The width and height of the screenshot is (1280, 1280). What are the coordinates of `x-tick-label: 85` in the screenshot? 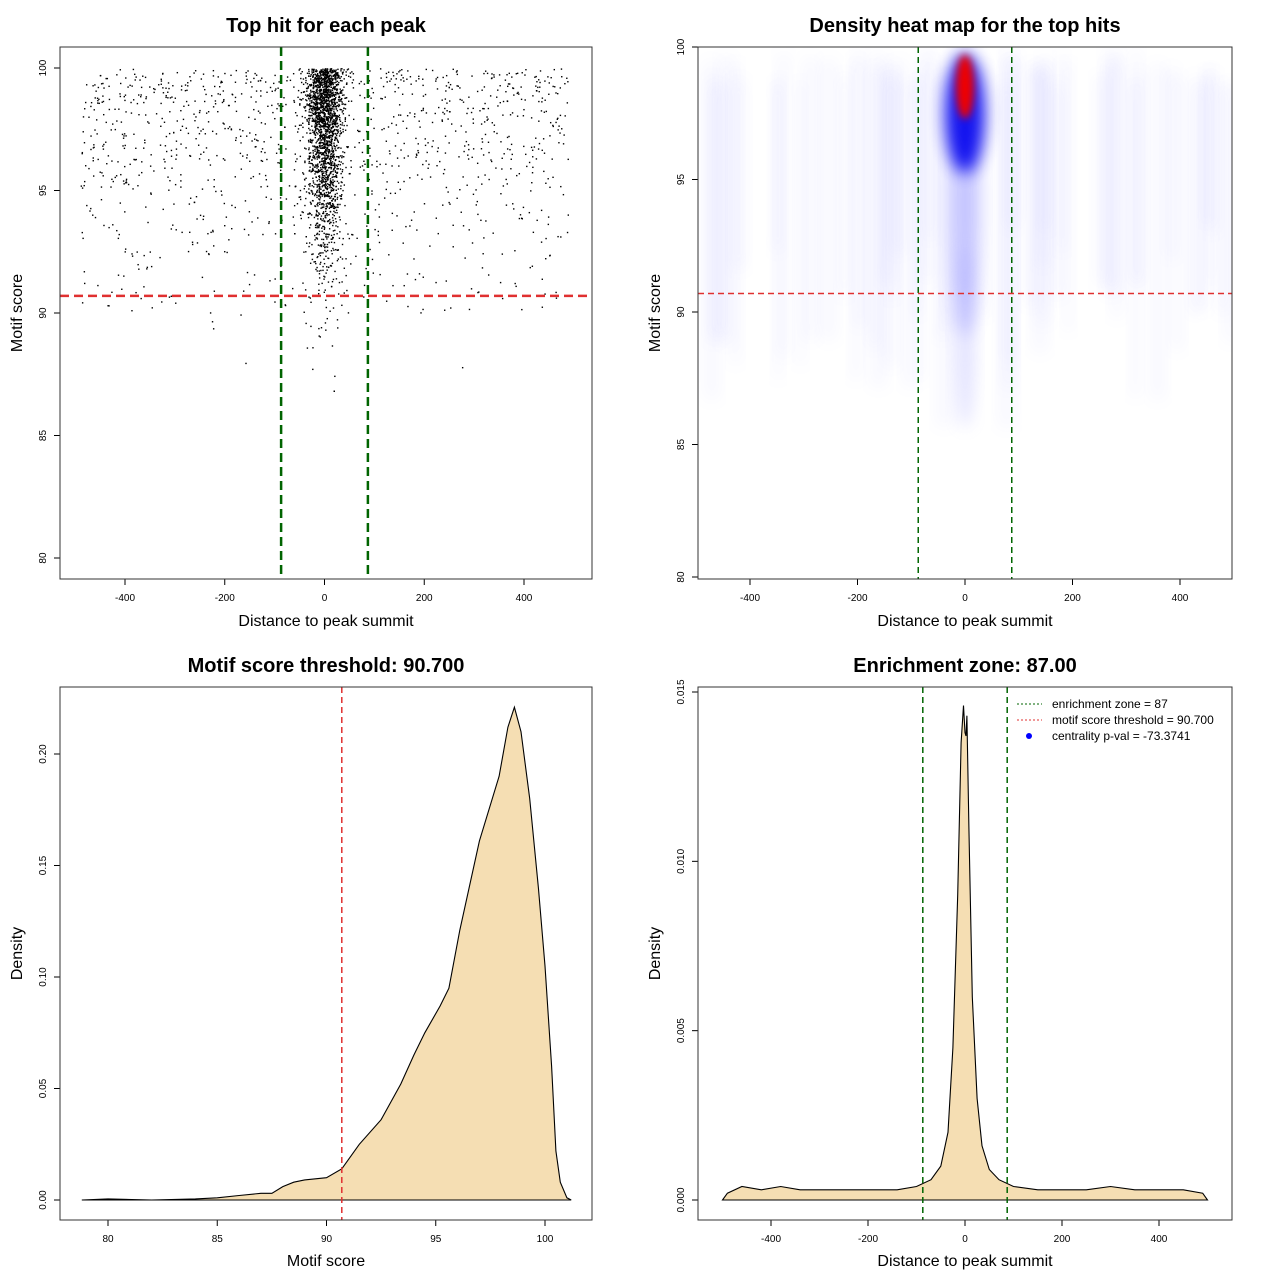 It's located at (218, 1239).